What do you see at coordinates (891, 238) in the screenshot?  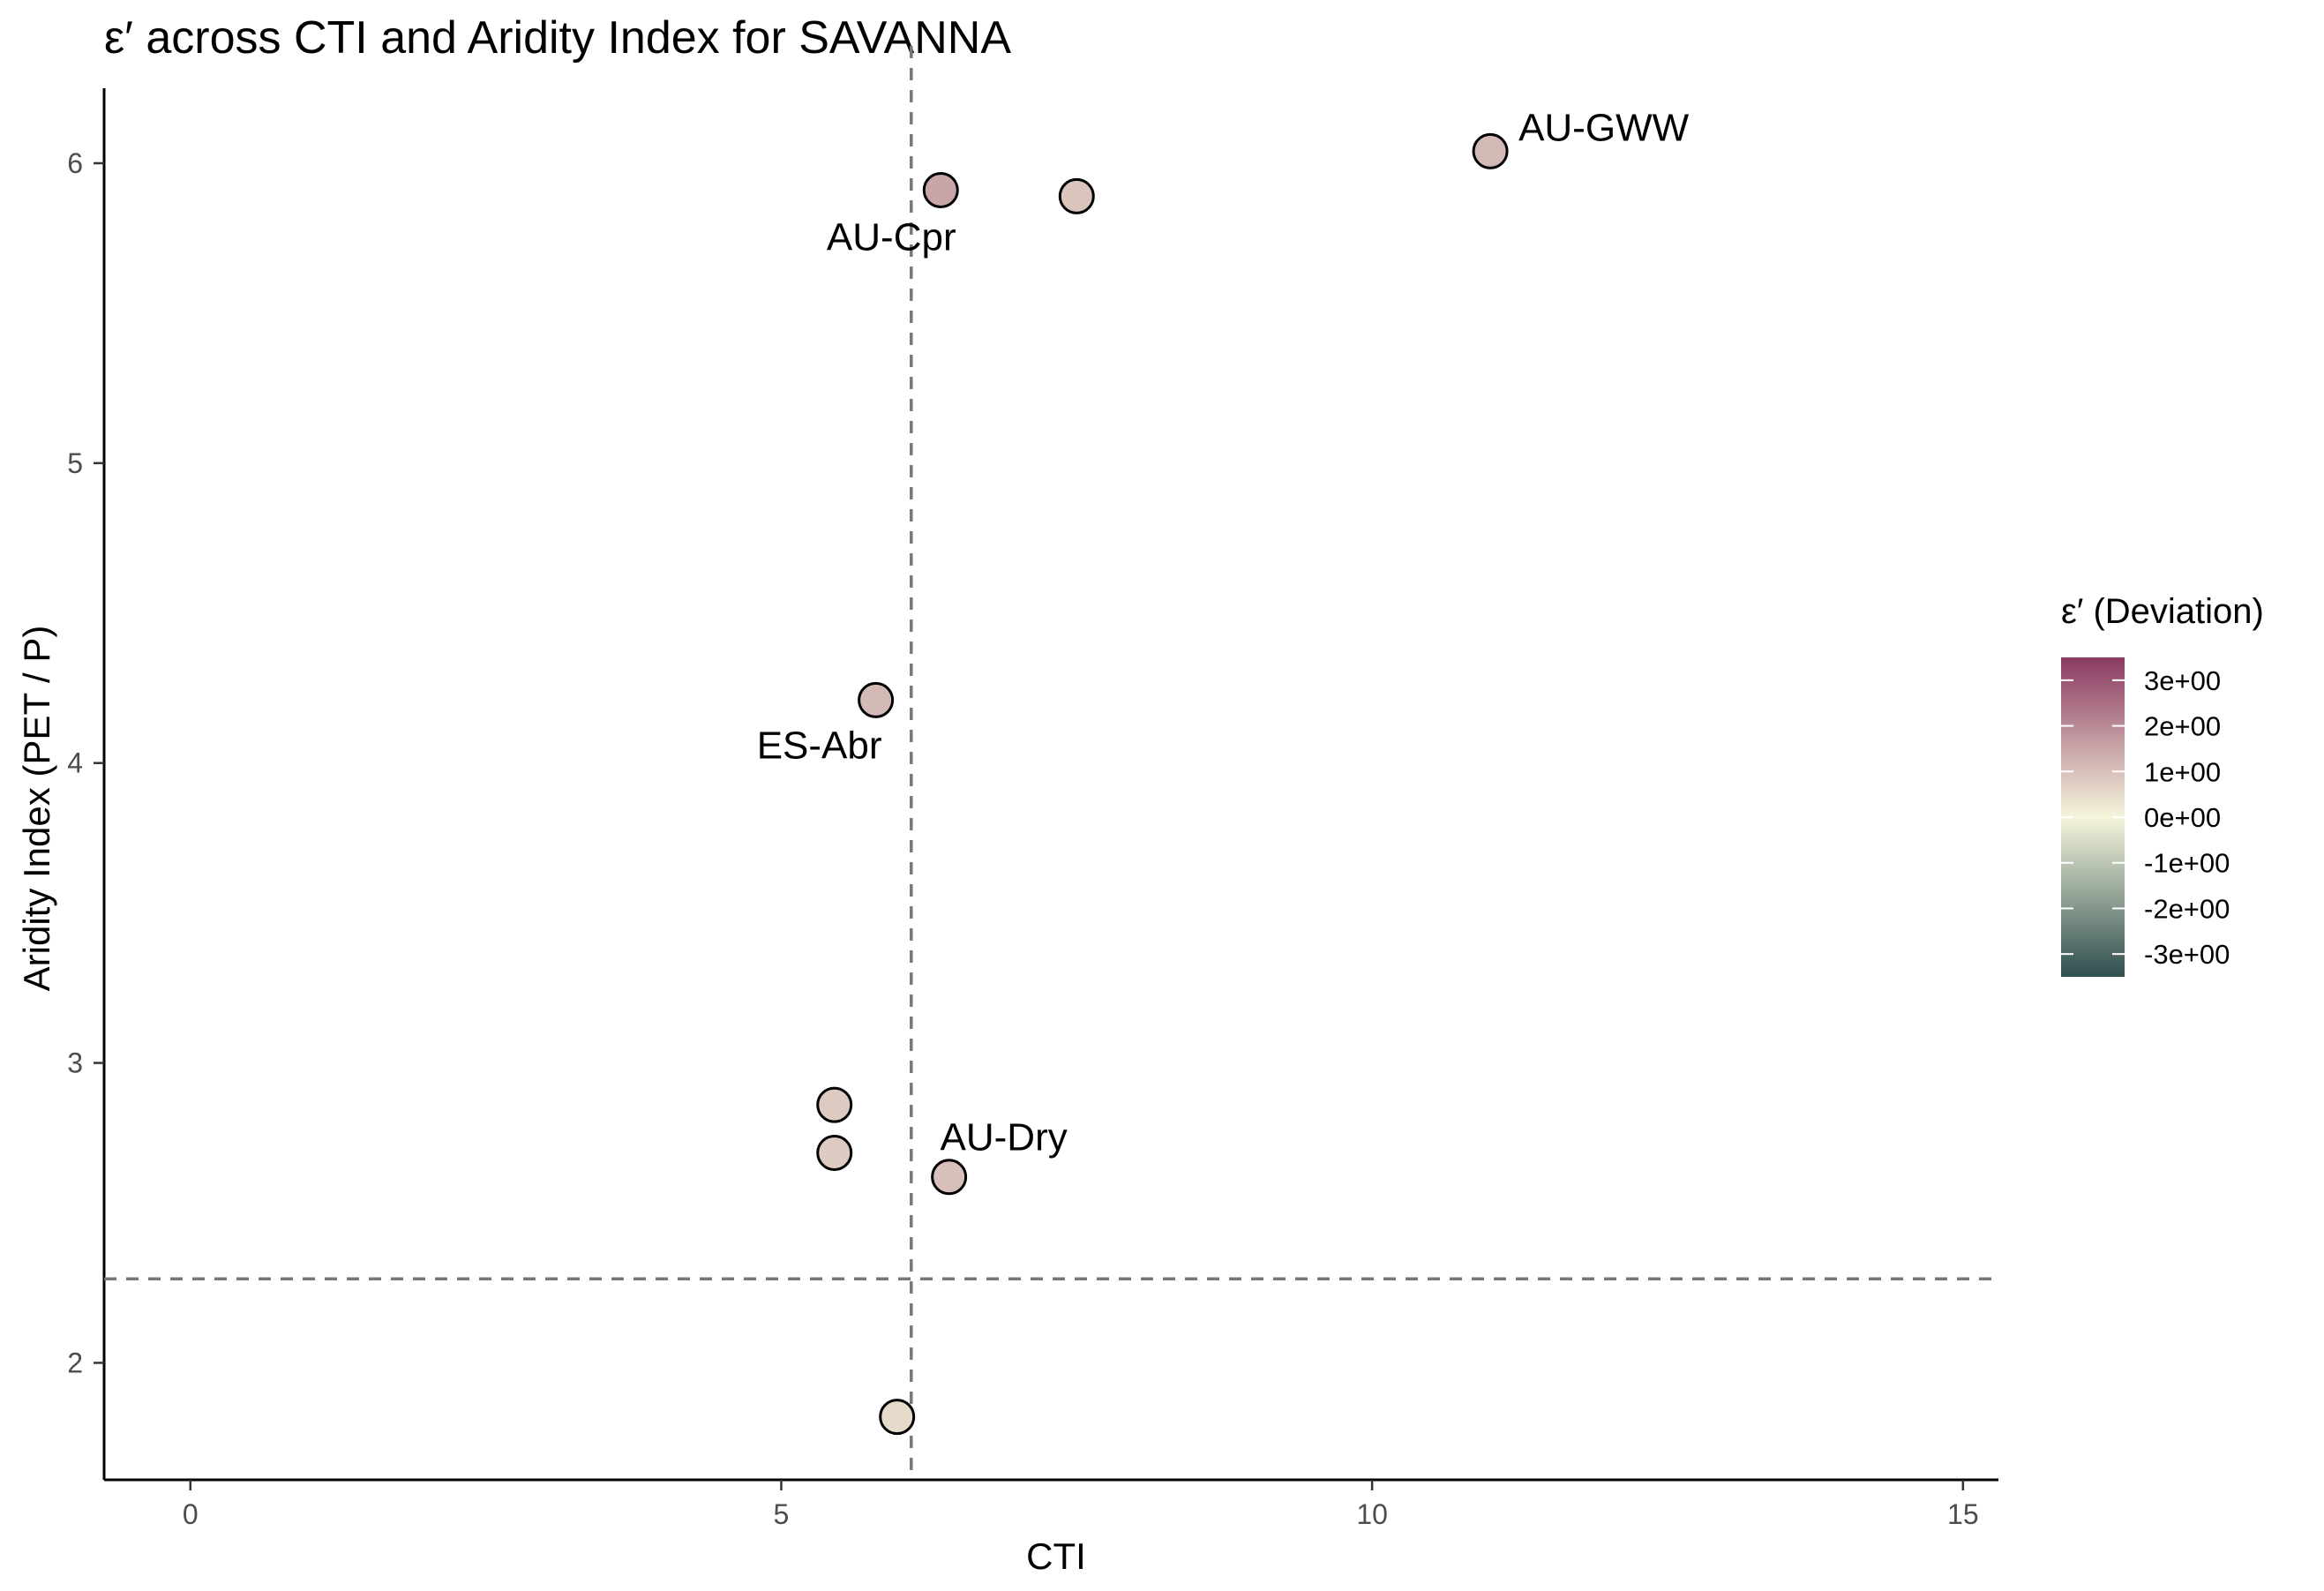 I see `point-label: AU-Cpr` at bounding box center [891, 238].